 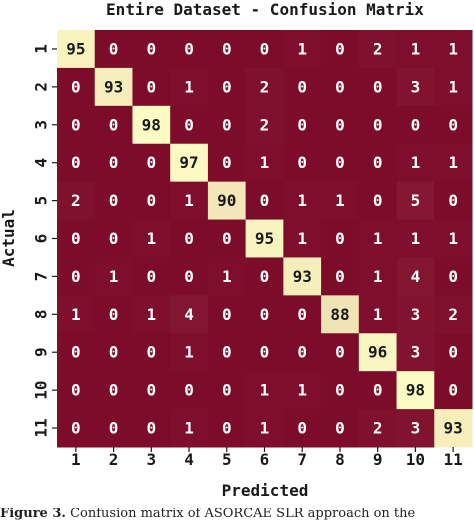 I want to click on heatmap-cell-r6-c10, so click(x=415, y=238).